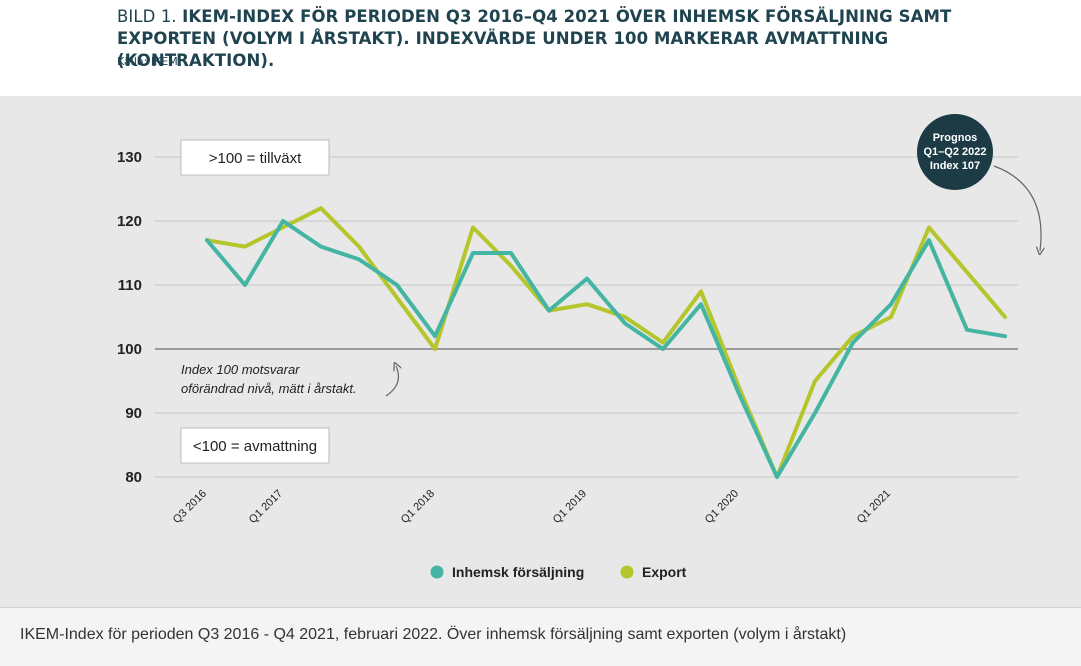 The height and width of the screenshot is (666, 1081). I want to click on growth-box, so click(255, 157).